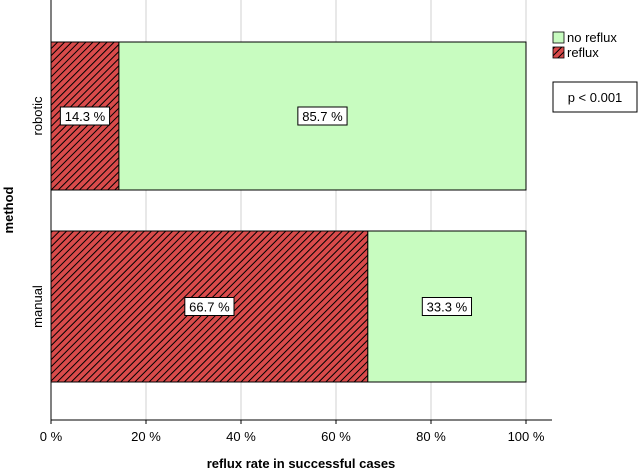 This screenshot has height=472, width=641. Describe the element at coordinates (301, 463) in the screenshot. I see `x-axis-title: reflux rate in successful cases` at that location.